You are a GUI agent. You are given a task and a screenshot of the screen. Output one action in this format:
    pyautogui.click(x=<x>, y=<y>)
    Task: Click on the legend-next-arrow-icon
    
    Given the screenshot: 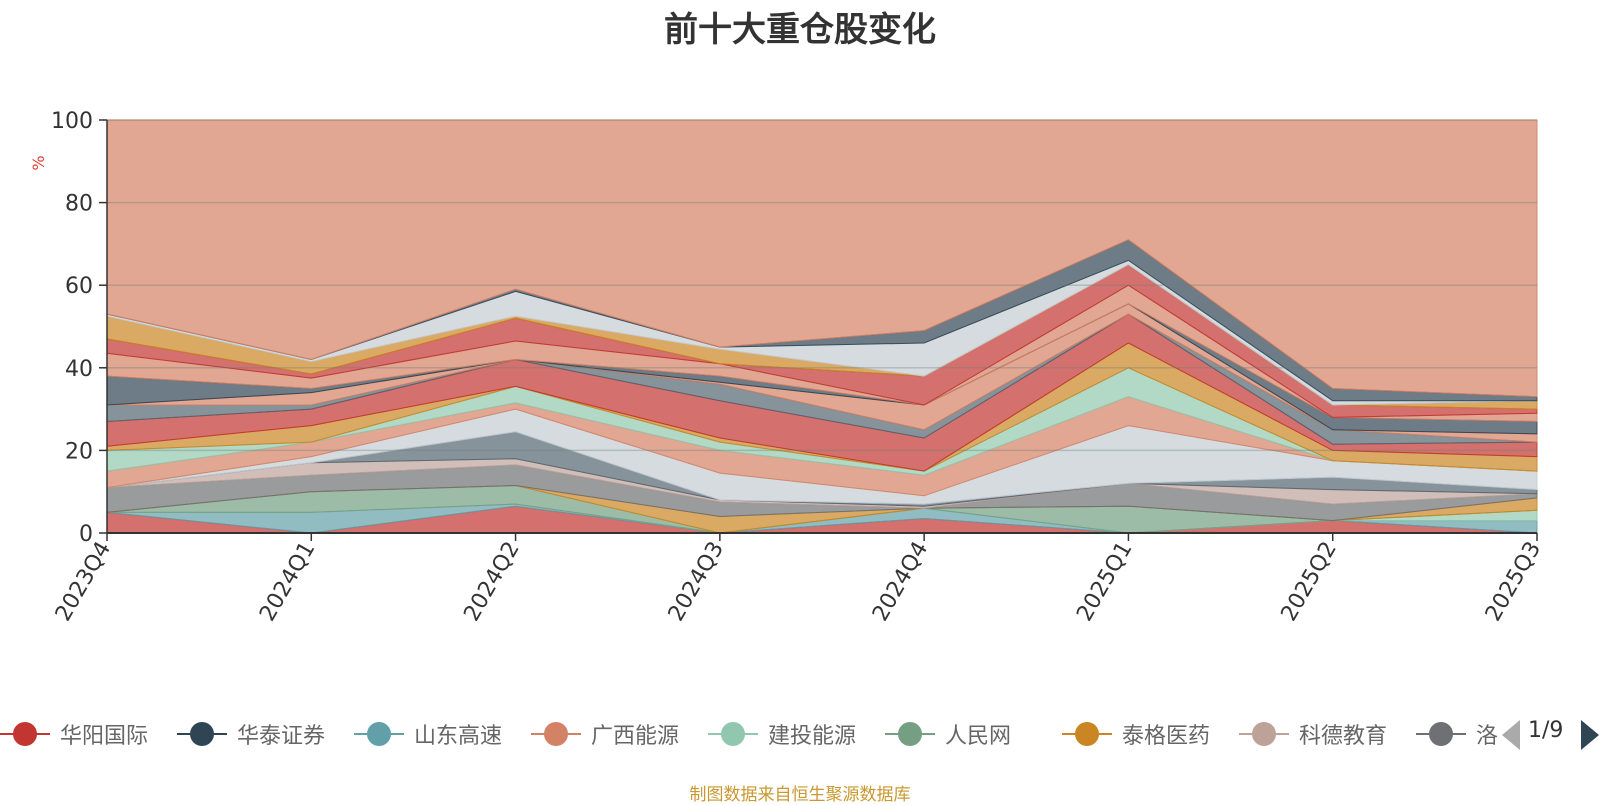 What is the action you would take?
    pyautogui.click(x=1590, y=735)
    